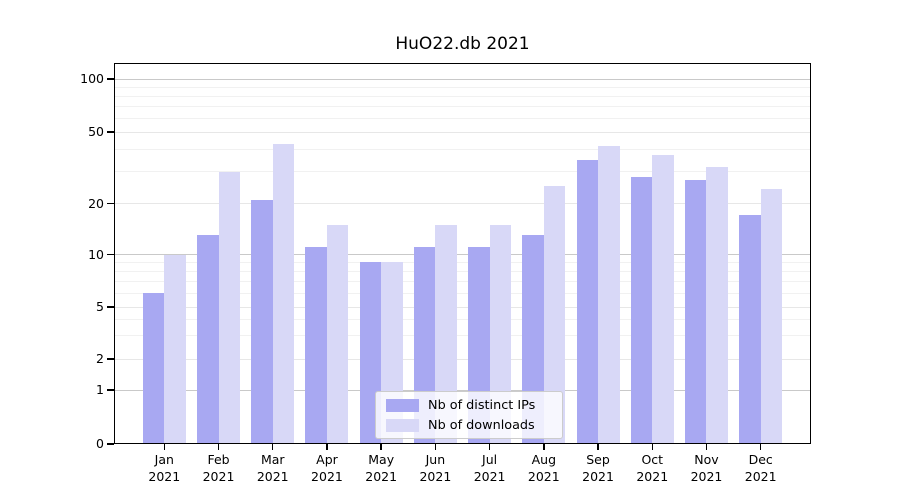 Image resolution: width=900 pixels, height=500 pixels. I want to click on bar-feb-downloads, so click(229, 307).